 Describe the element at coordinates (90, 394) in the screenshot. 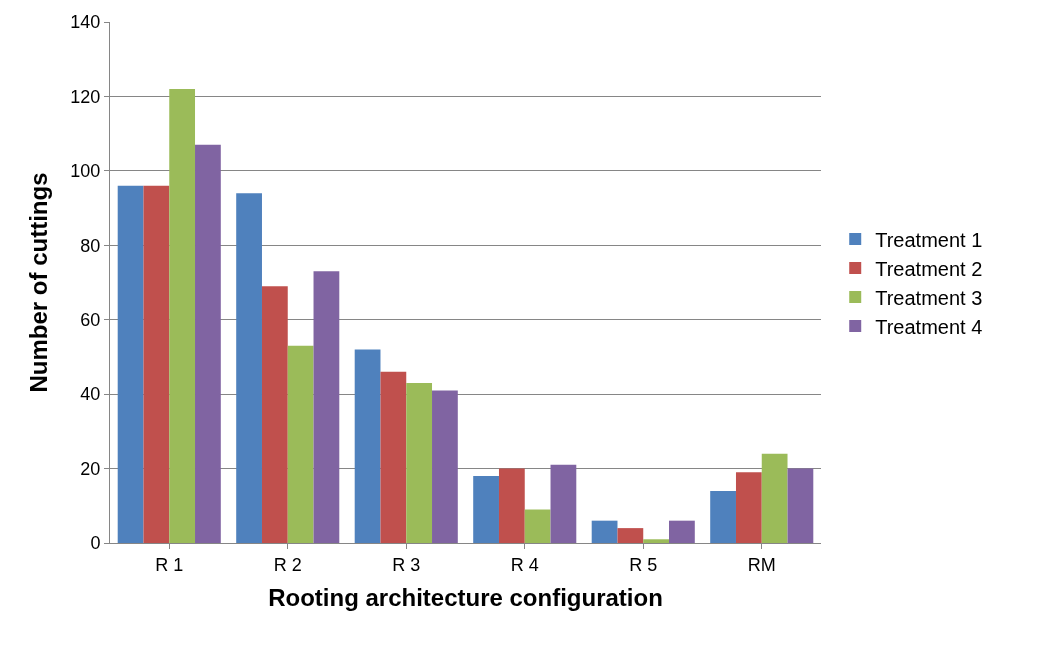

I see `y-tick-label: 40` at that location.